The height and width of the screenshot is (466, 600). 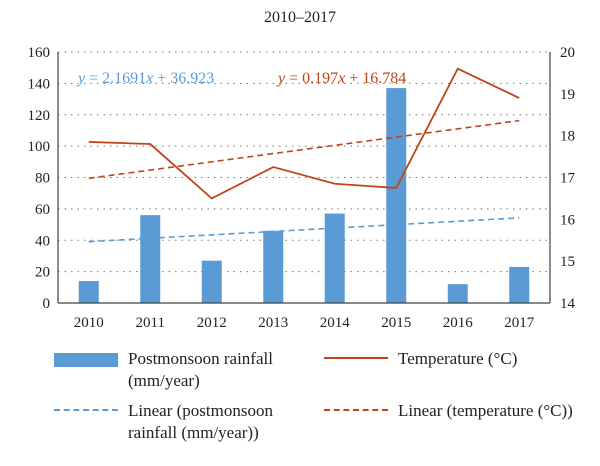 I want to click on rainfall-trend-equation: y = 2.1691x + 36.923, so click(x=145, y=78).